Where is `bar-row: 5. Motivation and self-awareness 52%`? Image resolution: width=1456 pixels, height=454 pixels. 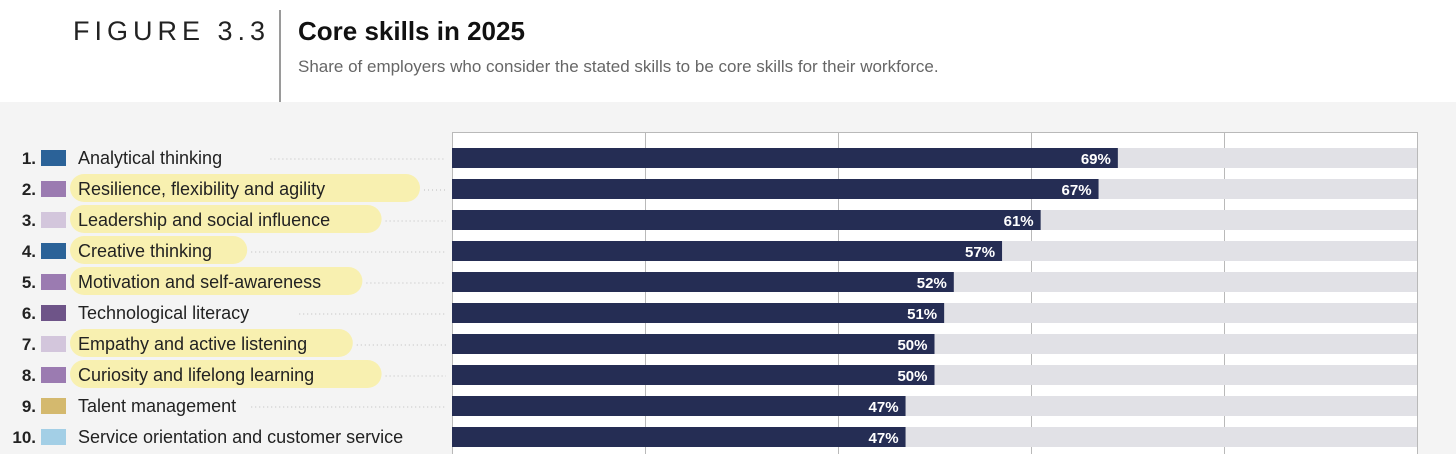
bar-row: 5. Motivation and self-awareness 52% is located at coordinates (719, 281).